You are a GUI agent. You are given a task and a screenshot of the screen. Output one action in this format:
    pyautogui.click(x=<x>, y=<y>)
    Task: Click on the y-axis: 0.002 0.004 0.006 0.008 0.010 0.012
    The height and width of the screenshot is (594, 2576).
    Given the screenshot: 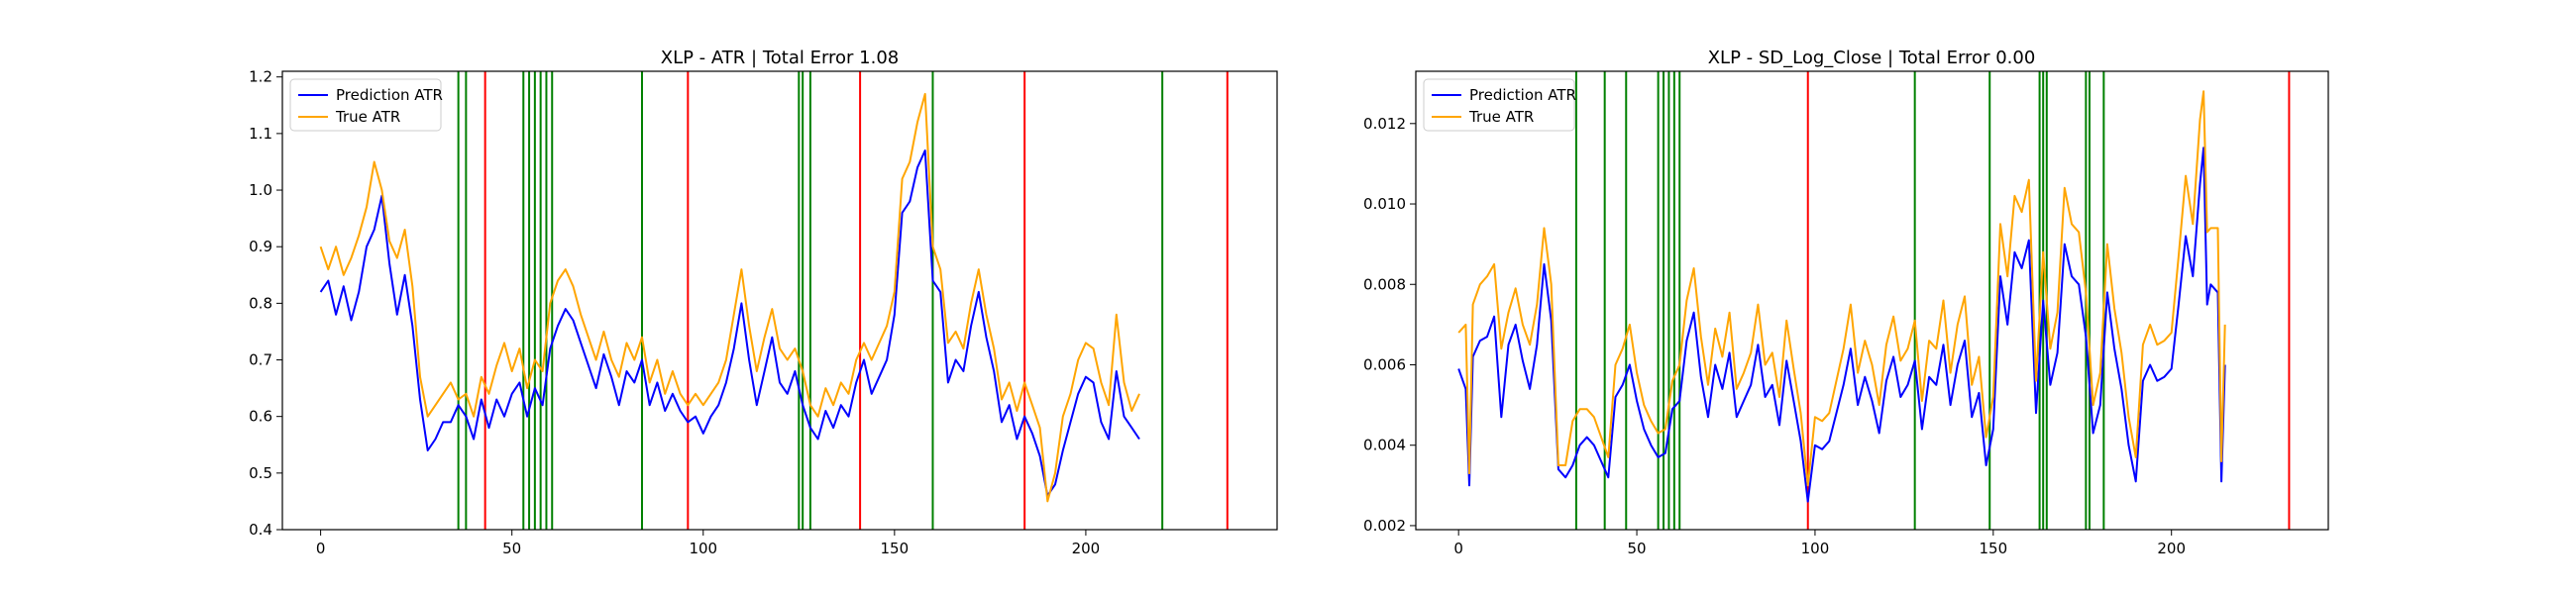 What is the action you would take?
    pyautogui.click(x=1390, y=325)
    